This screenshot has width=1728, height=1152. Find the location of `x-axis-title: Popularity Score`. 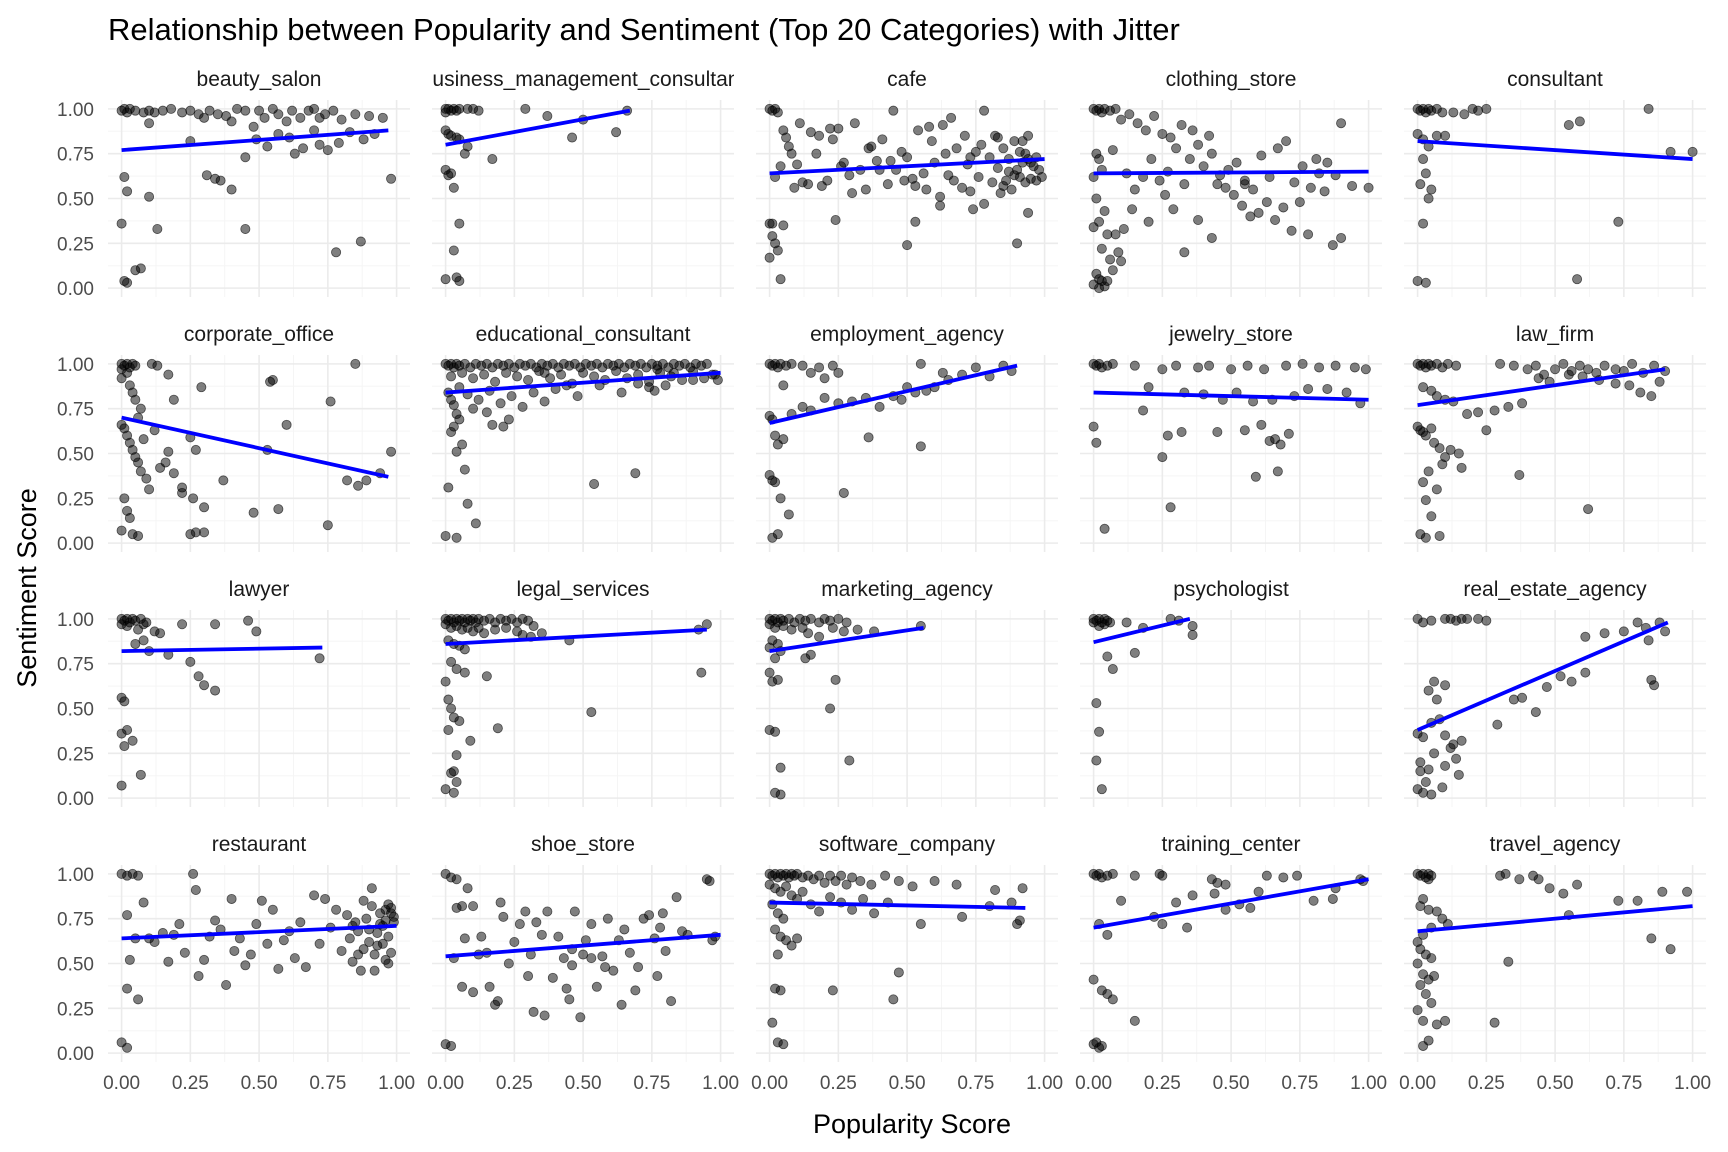

x-axis-title: Popularity Score is located at coordinates (912, 1124).